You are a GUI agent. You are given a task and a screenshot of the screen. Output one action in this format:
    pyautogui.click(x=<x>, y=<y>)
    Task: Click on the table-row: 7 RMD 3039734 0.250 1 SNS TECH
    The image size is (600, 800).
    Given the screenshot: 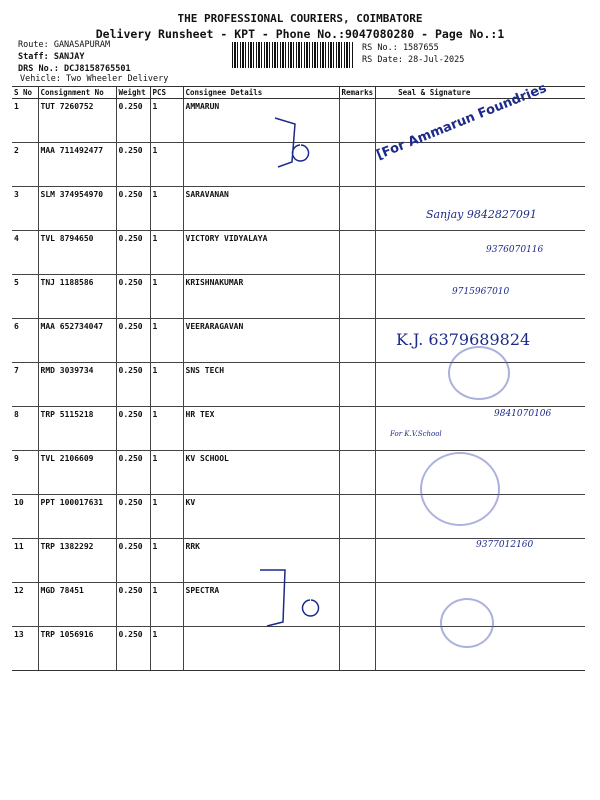 What is the action you would take?
    pyautogui.click(x=298, y=384)
    